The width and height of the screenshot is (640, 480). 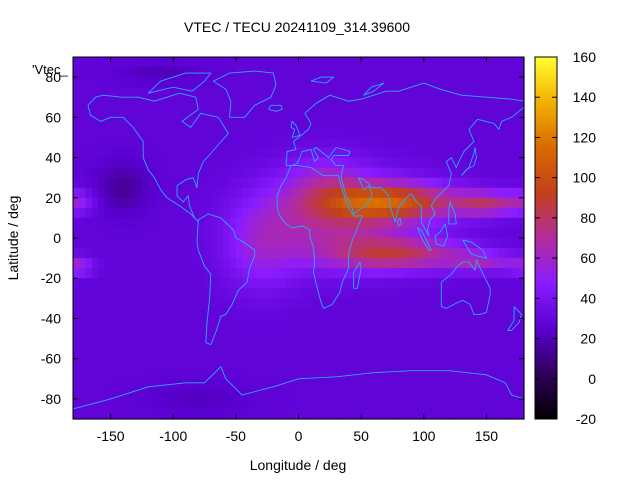 I want to click on colorbar-tick-label: 60, so click(x=588, y=258).